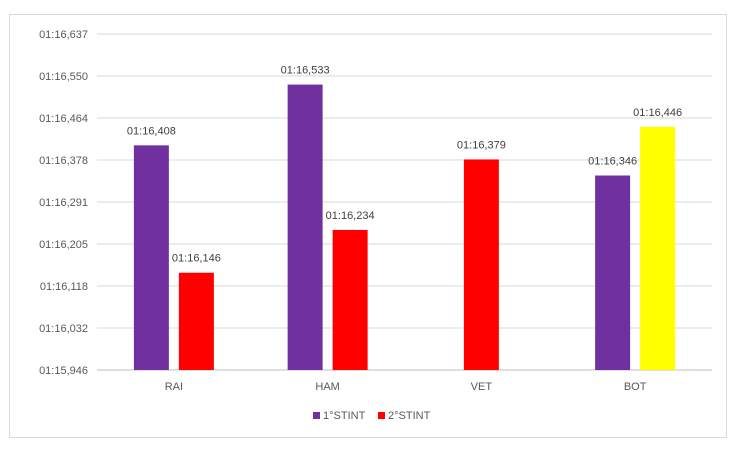 Image resolution: width=738 pixels, height=462 pixels. What do you see at coordinates (174, 387) in the screenshot?
I see `x-tick-label: RAI` at bounding box center [174, 387].